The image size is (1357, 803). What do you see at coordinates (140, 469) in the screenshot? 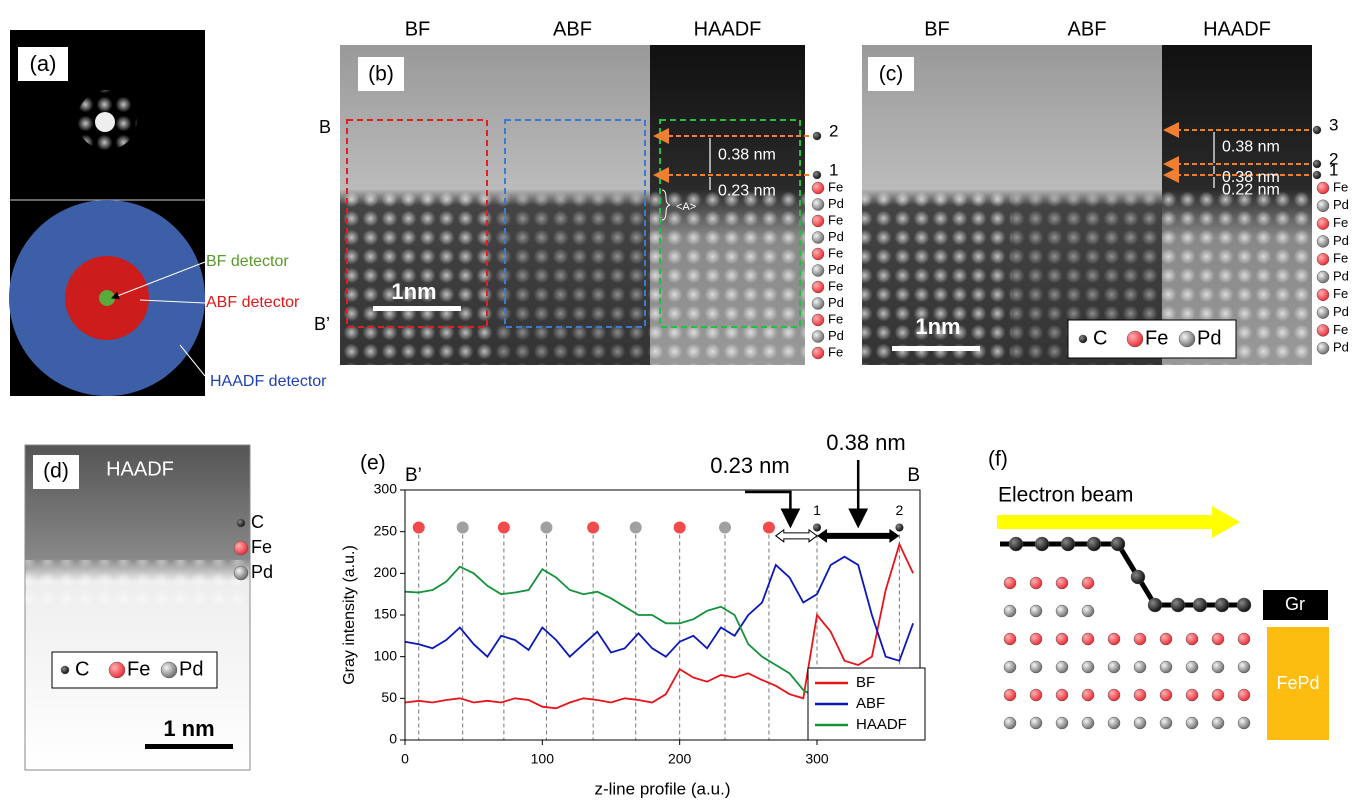
I see `image-title: HAADF` at bounding box center [140, 469].